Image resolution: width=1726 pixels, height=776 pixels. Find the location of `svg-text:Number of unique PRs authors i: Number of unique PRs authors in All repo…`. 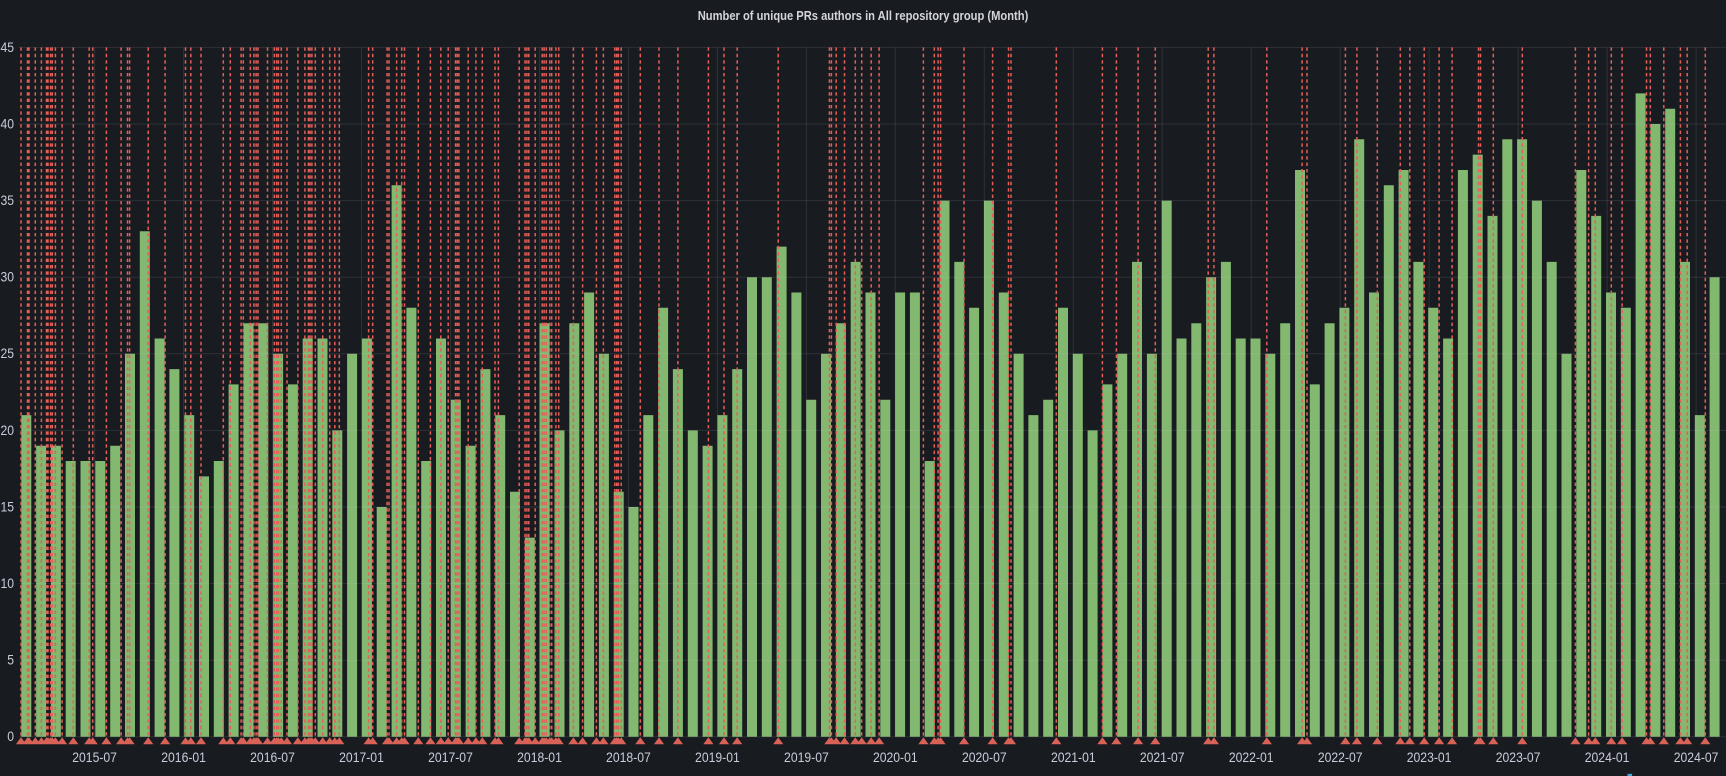

svg-text:Number of unique PRs authors i: Number of unique PRs authors in All repo… is located at coordinates (863, 15).